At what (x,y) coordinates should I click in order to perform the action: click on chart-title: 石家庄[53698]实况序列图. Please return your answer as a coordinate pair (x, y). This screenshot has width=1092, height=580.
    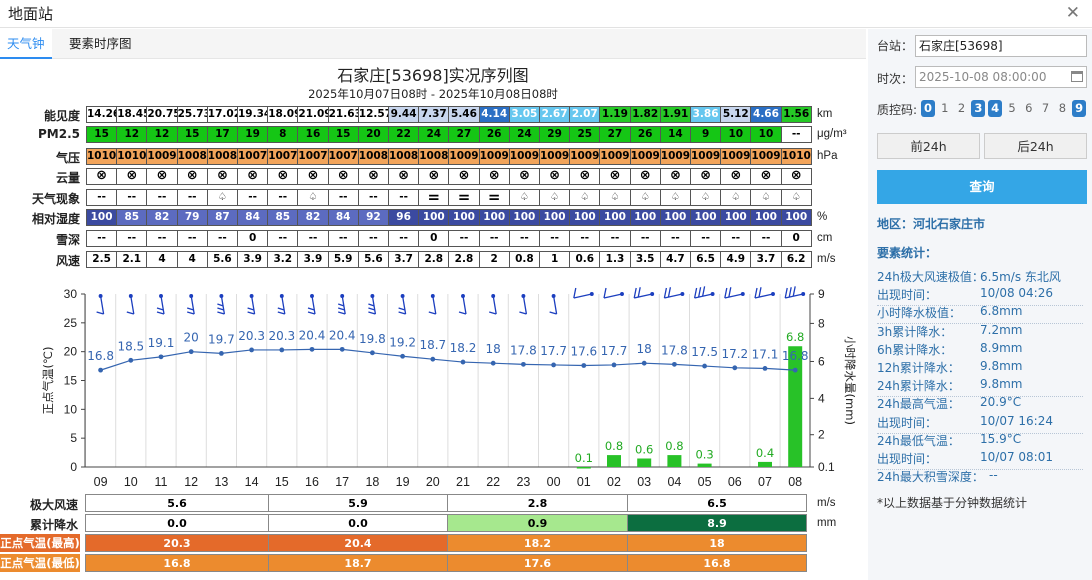
    Looking at the image, I should click on (433, 75).